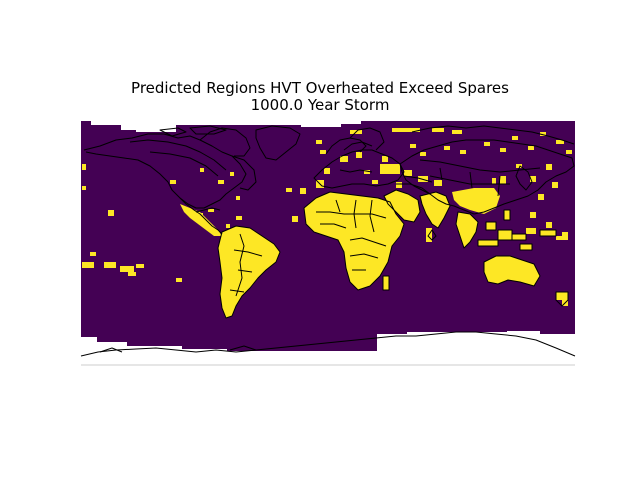 The height and width of the screenshot is (480, 640). I want to click on coastline-japan, so click(524, 178).